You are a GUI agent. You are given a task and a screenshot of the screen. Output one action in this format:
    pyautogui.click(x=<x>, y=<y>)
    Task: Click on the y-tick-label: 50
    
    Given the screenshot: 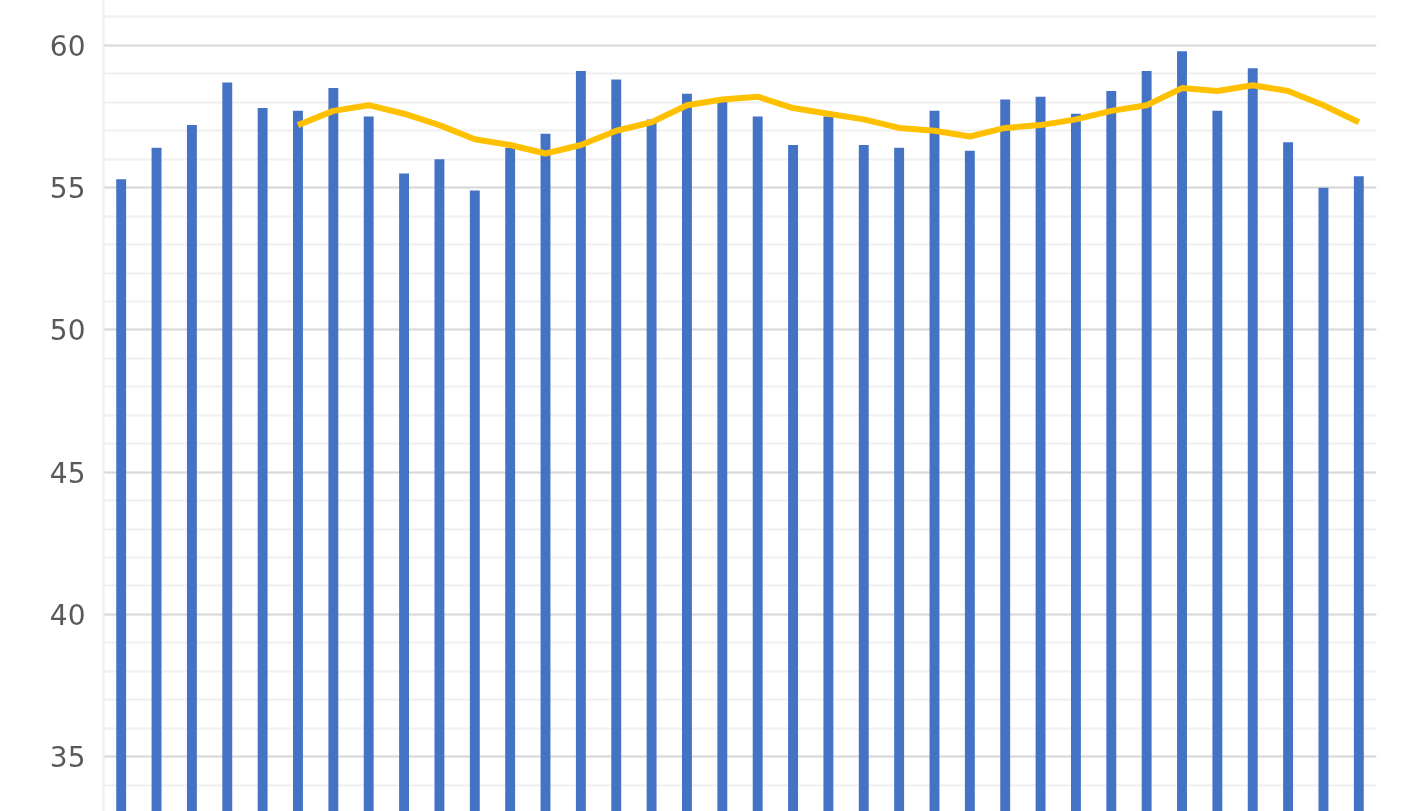 What is the action you would take?
    pyautogui.click(x=67, y=331)
    